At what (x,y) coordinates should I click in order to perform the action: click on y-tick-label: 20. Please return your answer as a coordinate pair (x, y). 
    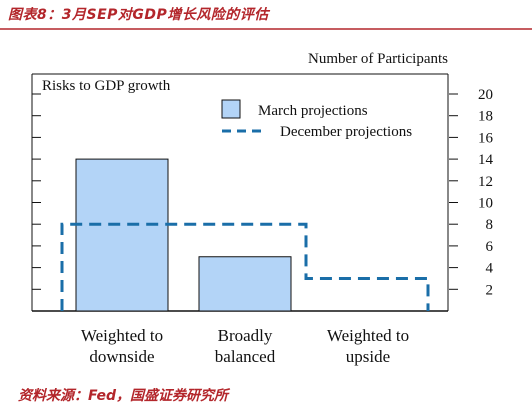
    Looking at the image, I should click on (485, 95).